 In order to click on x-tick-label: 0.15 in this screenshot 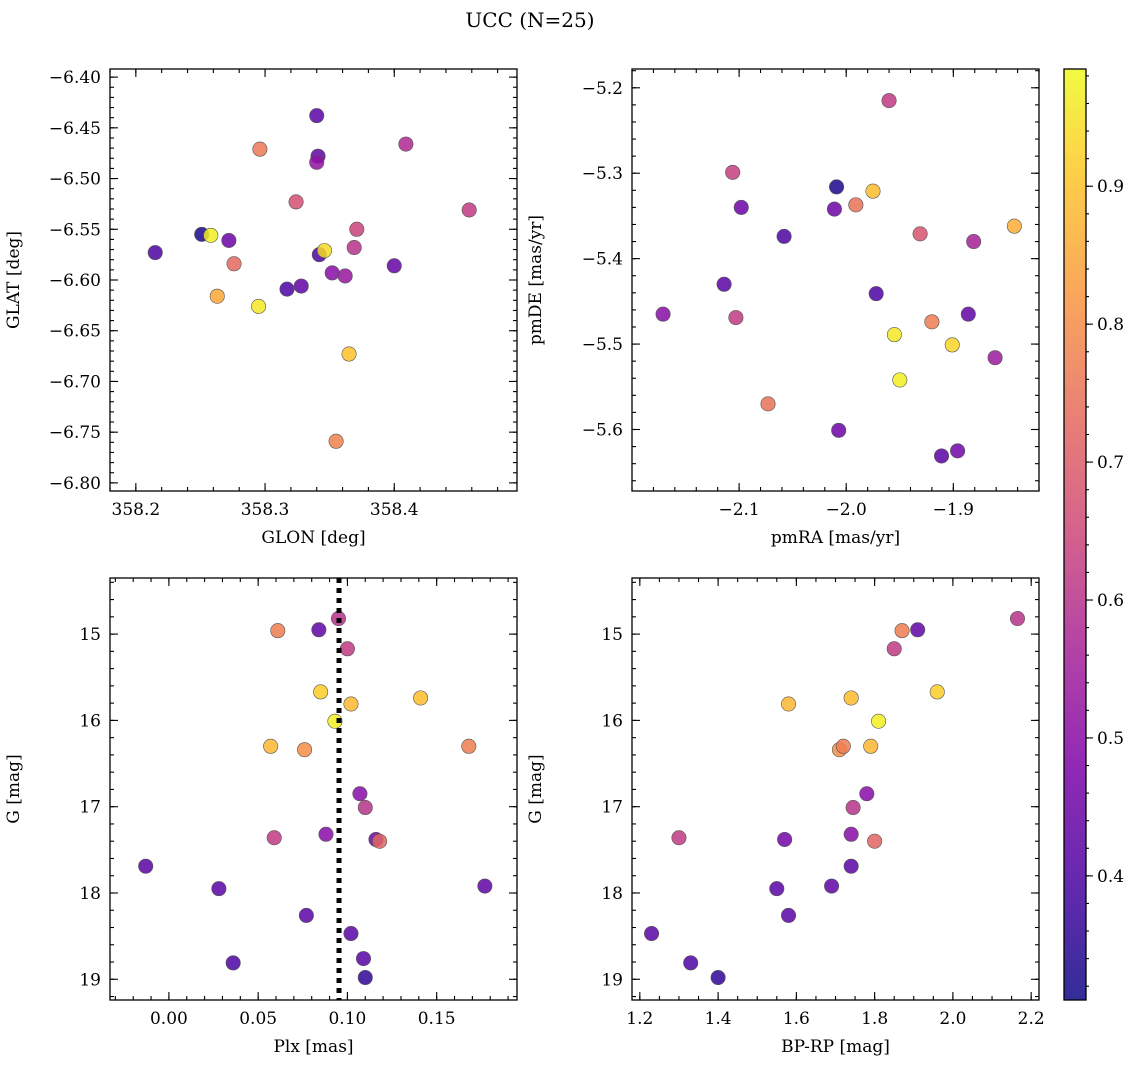, I will do `click(437, 1019)`.